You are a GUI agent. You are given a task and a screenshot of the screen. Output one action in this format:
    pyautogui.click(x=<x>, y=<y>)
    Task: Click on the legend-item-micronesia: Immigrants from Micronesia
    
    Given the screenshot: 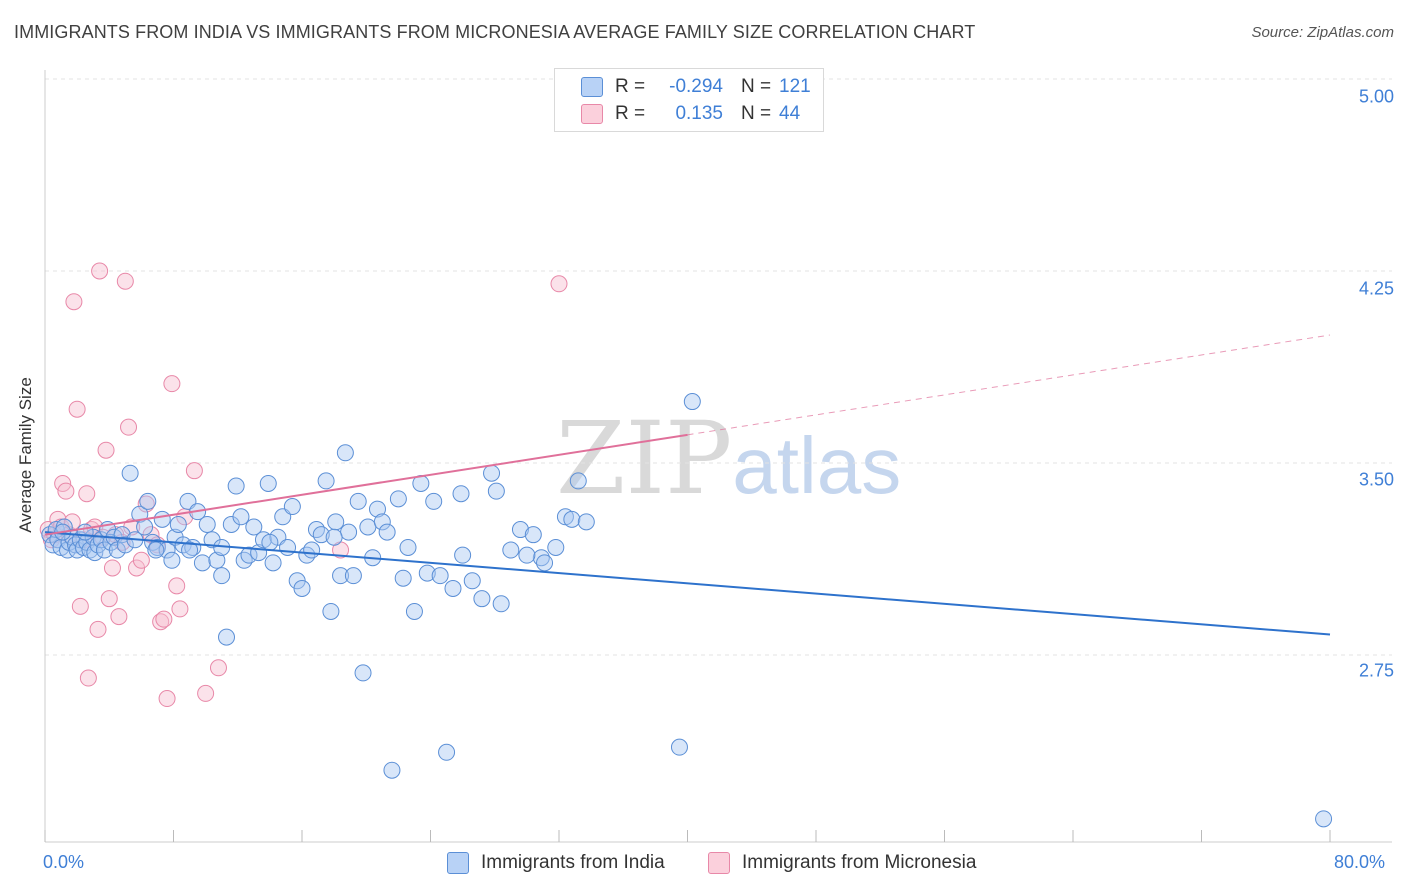 What is the action you would take?
    pyautogui.click(x=842, y=863)
    